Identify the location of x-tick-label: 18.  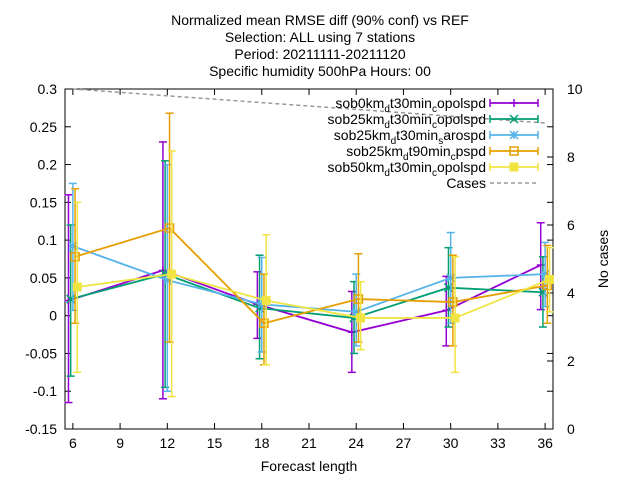
(262, 443).